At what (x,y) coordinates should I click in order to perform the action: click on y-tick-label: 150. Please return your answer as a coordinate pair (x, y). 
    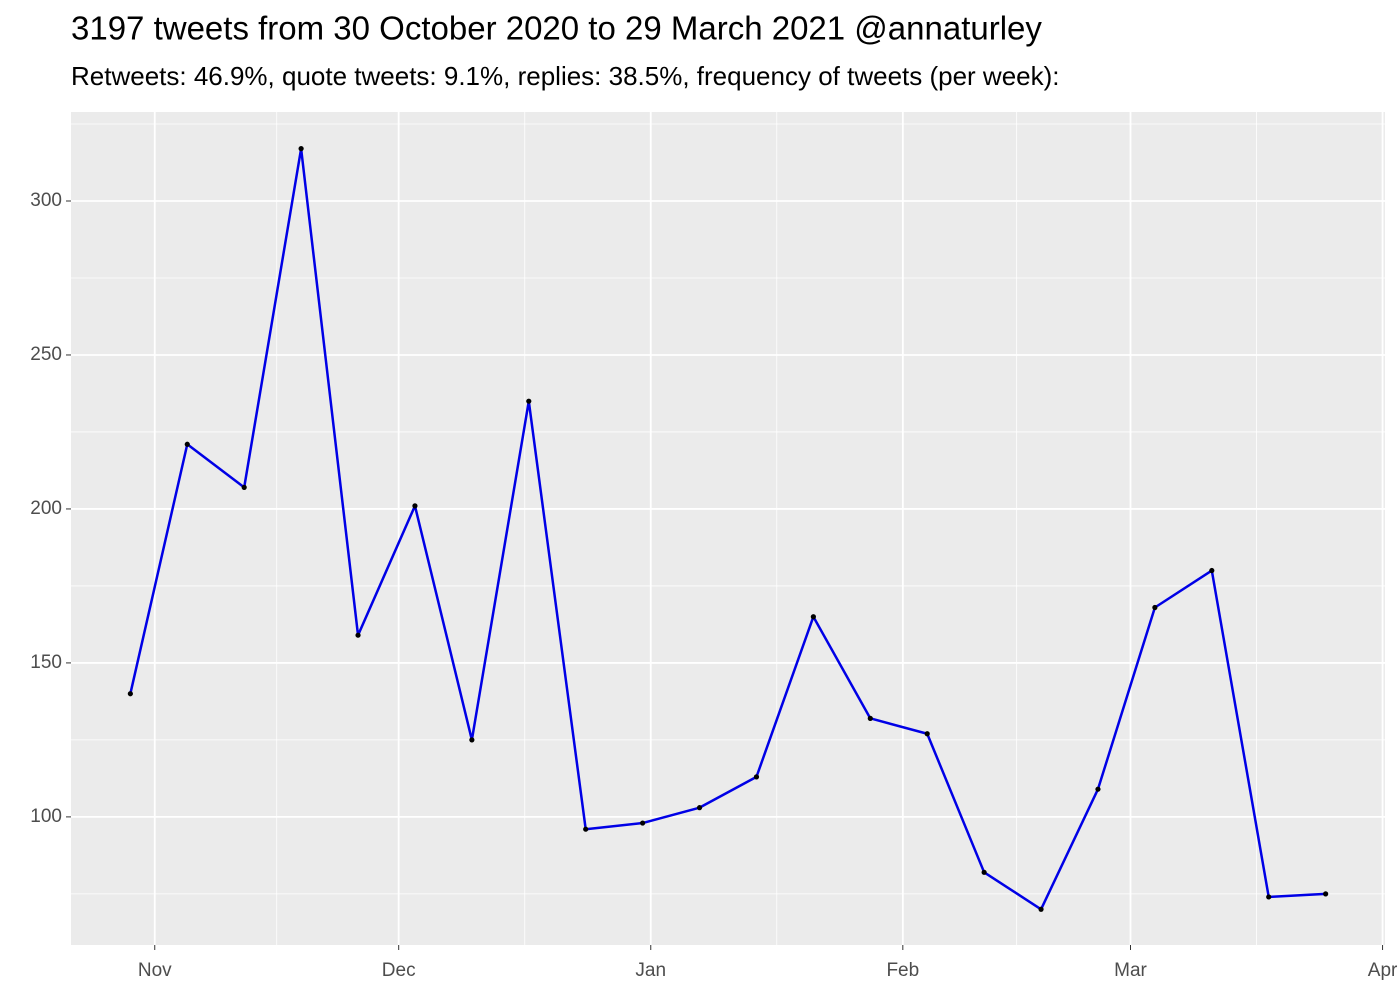
    Looking at the image, I should click on (46, 662).